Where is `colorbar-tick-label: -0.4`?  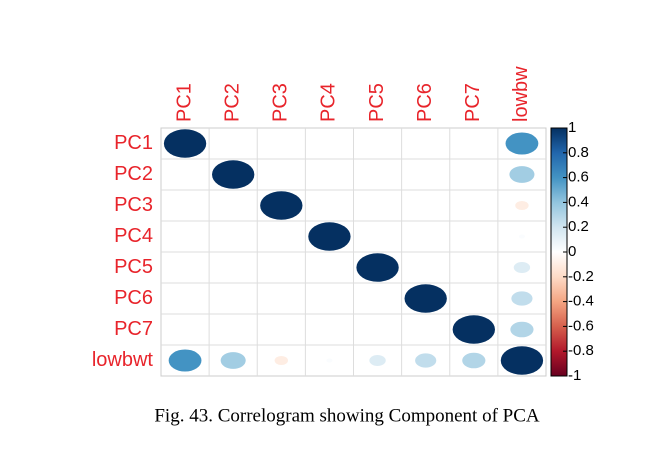 colorbar-tick-label: -0.4 is located at coordinates (581, 301).